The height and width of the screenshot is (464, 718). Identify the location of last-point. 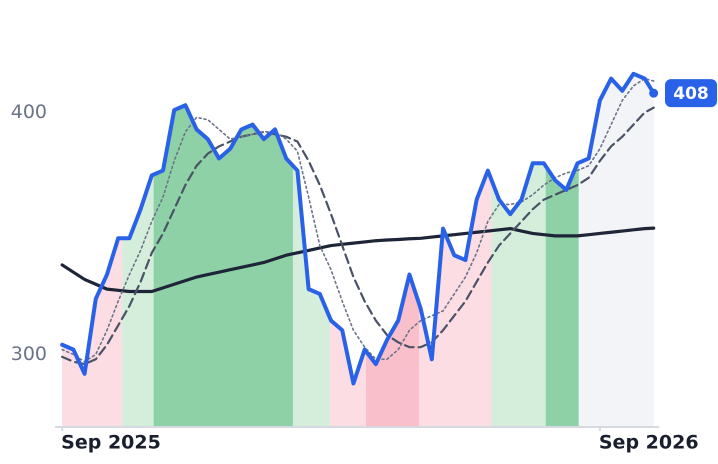
(654, 93).